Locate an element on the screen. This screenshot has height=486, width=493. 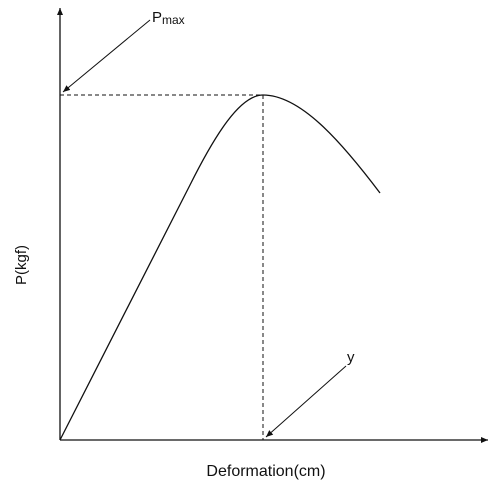
peak-load-symbol: P is located at coordinates (157, 17).